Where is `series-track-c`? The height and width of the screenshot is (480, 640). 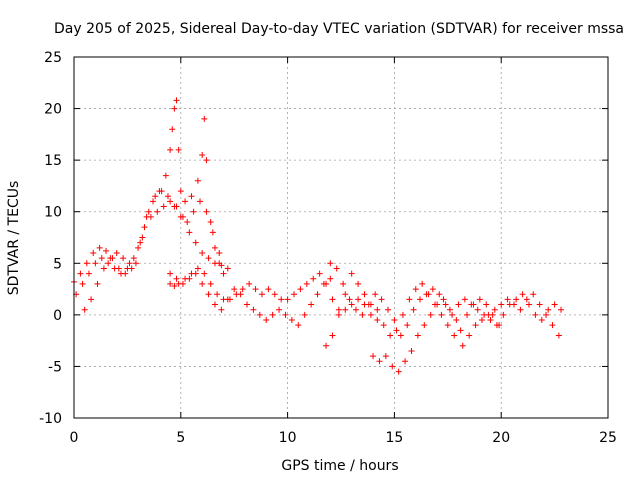
series-track-c is located at coordinates (152, 250).